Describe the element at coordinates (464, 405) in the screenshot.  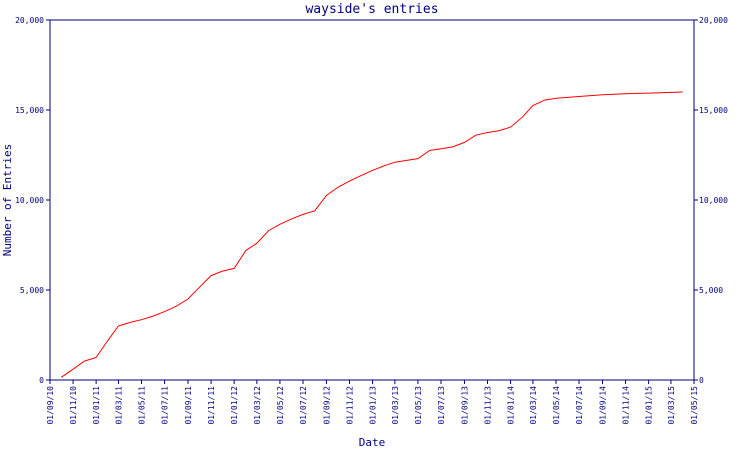
I see `x-tick-label: 01/09/13` at that location.